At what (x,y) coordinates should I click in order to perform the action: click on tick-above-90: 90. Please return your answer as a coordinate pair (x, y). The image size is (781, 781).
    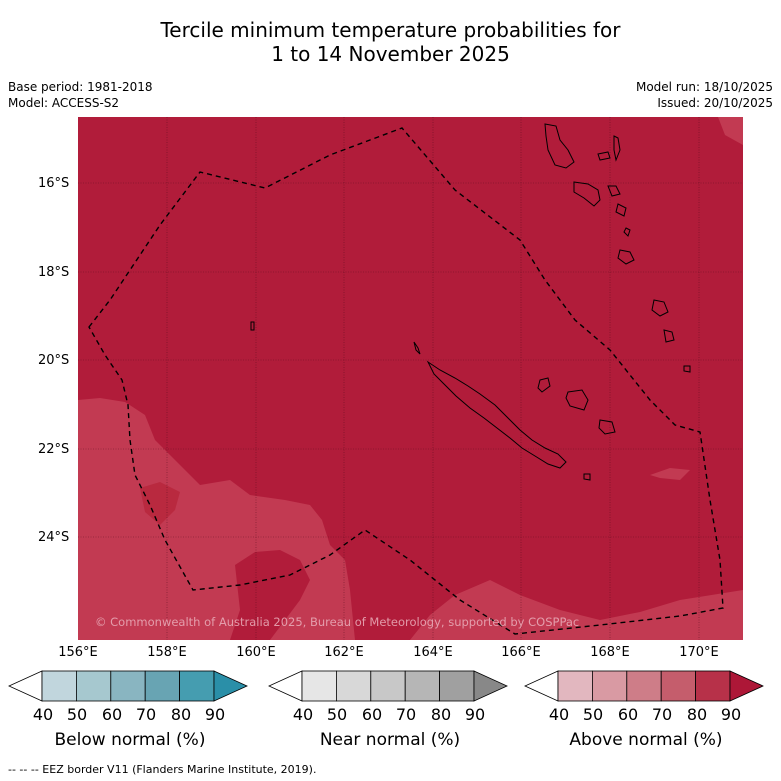
    Looking at the image, I should click on (731, 714).